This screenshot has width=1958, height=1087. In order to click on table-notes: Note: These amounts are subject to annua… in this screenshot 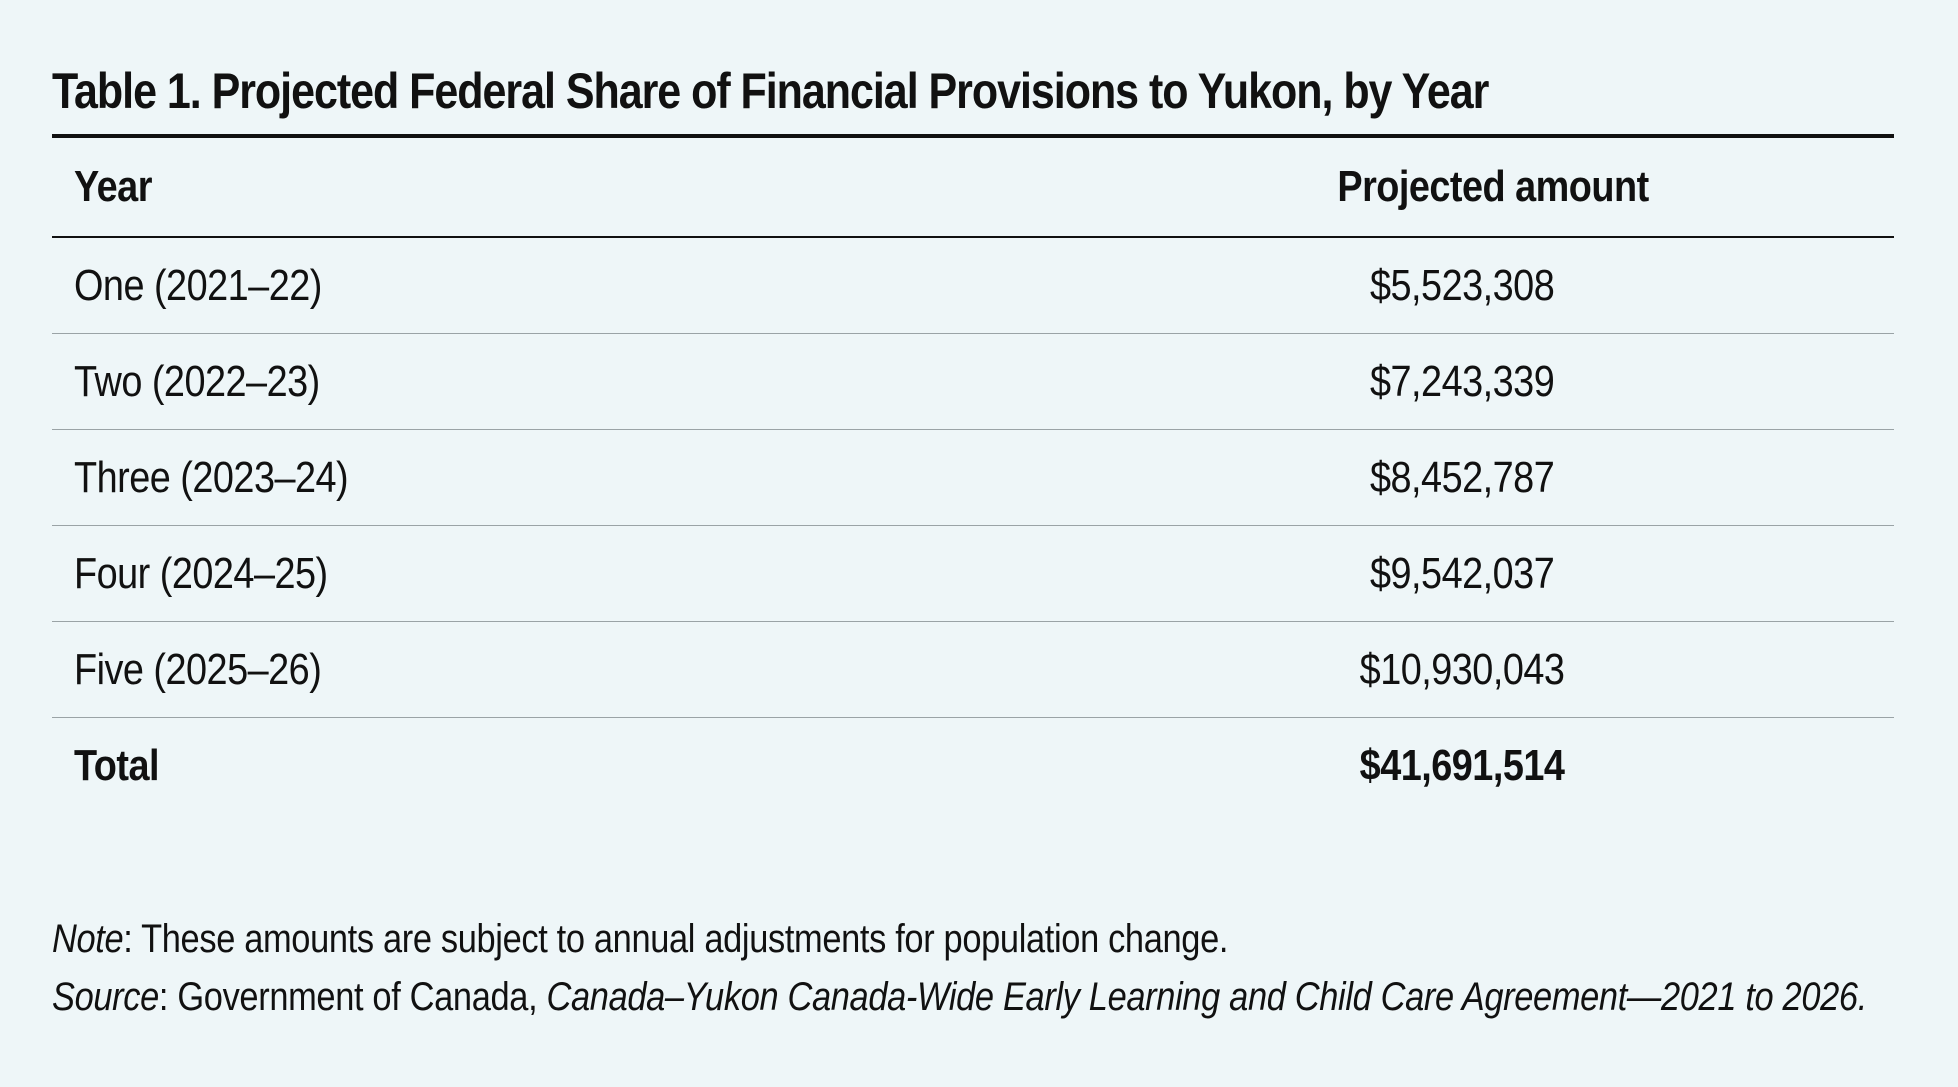, I will do `click(982, 968)`.